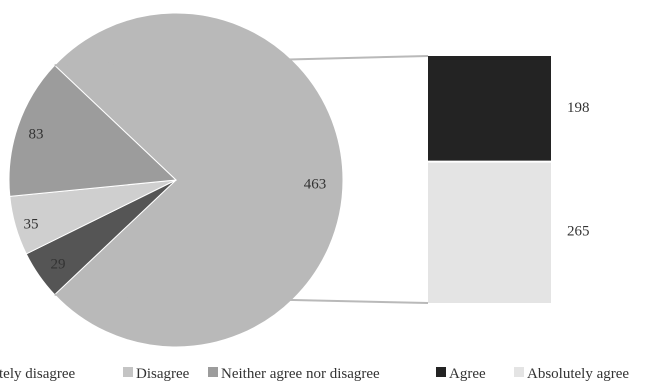 This screenshot has width=658, height=387. I want to click on pie-label-absolutely-disagree: 463, so click(315, 184).